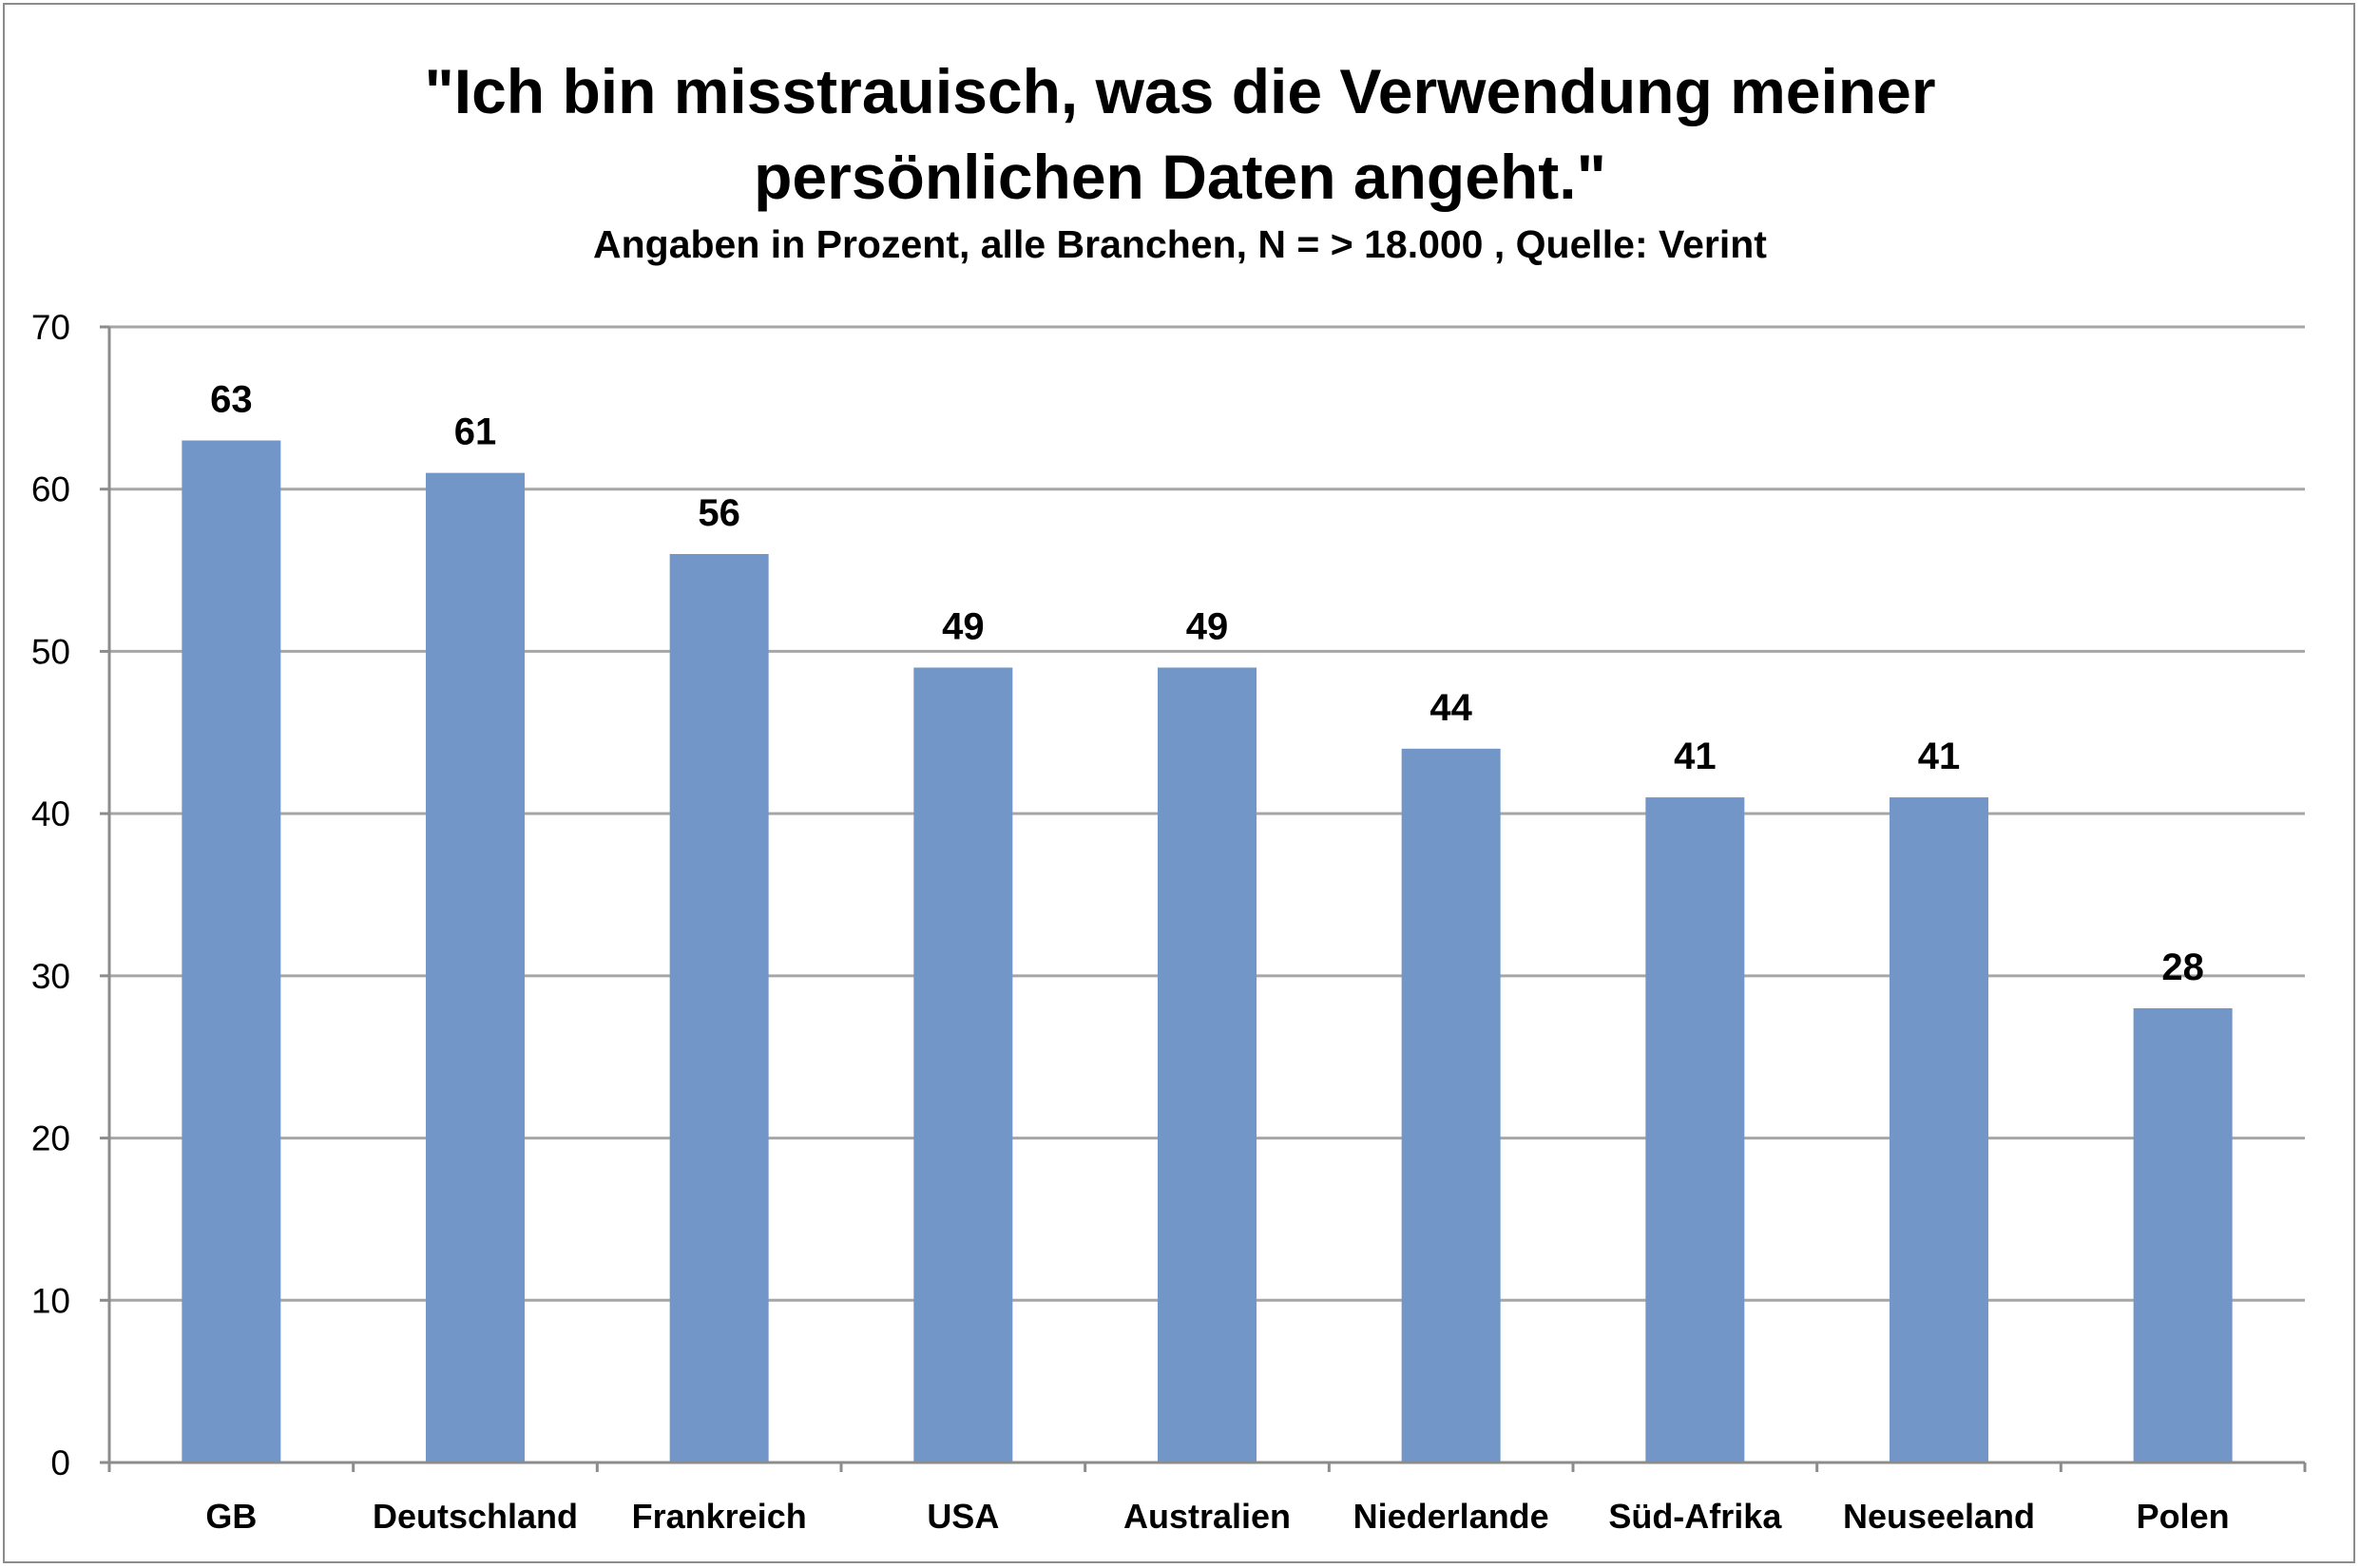 The width and height of the screenshot is (2360, 1568). Describe the element at coordinates (719, 1008) in the screenshot. I see `bar-frankreich` at that location.